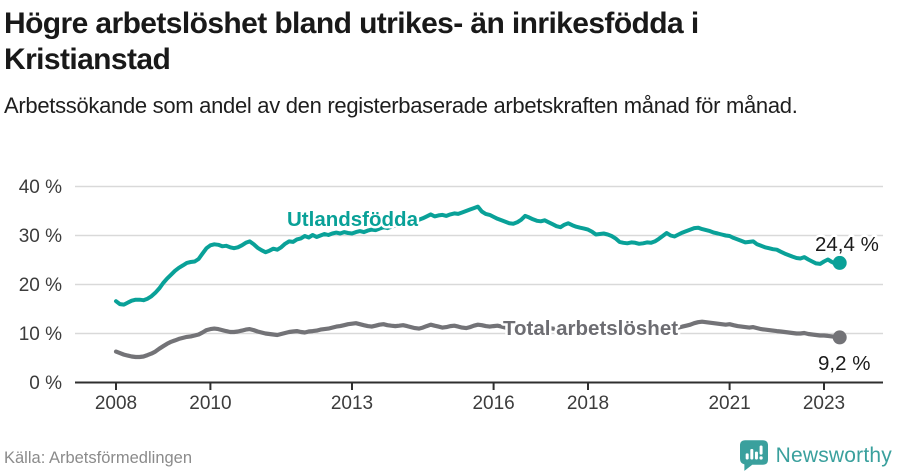 The width and height of the screenshot is (900, 474). I want to click on end-value-utlandsfodda: 24,4 %, so click(847, 244).